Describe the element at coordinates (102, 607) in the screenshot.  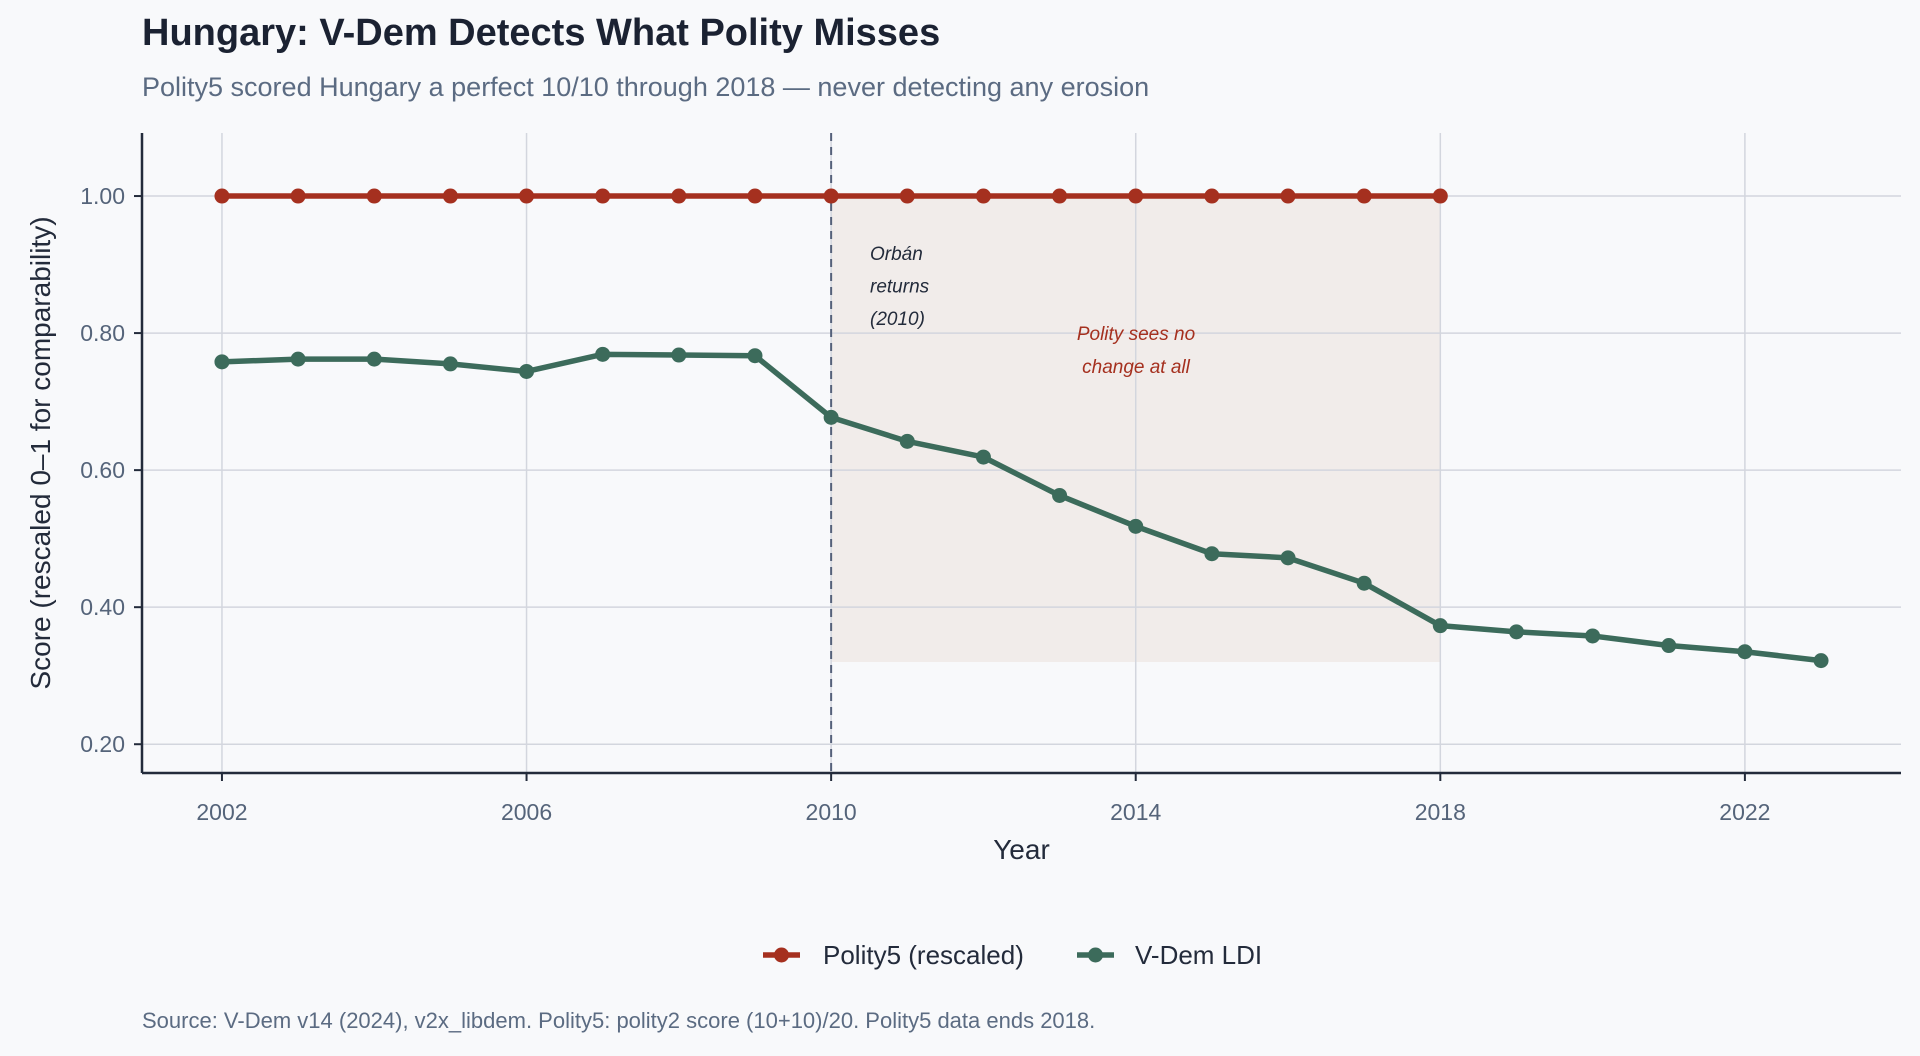
I see `y-tick-label: 0.40` at that location.